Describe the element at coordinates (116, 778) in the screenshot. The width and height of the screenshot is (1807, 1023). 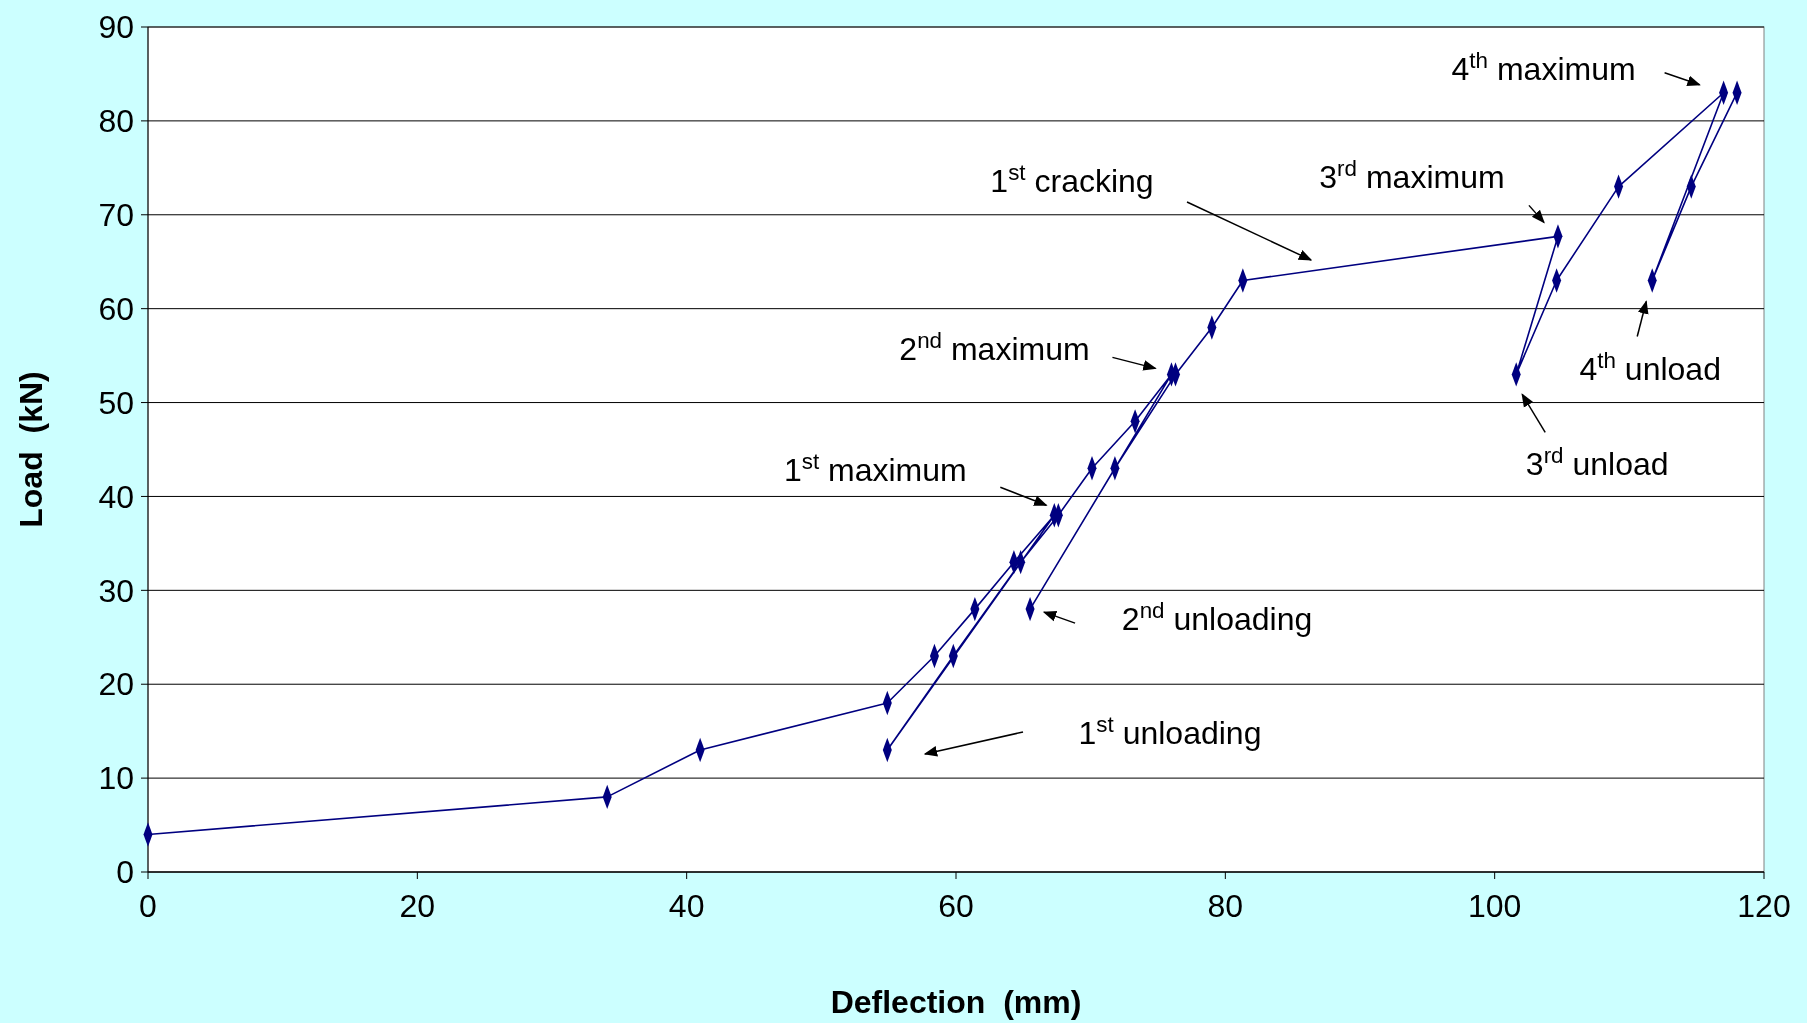
I see `y-tick-label: 10` at that location.